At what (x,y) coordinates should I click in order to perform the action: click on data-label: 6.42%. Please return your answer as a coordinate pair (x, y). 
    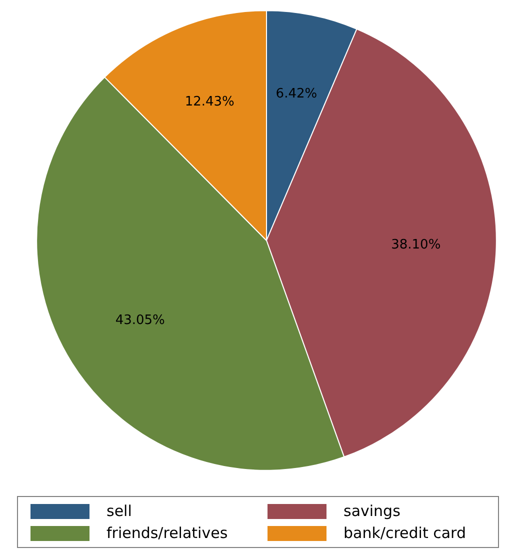
    Looking at the image, I should click on (297, 94).